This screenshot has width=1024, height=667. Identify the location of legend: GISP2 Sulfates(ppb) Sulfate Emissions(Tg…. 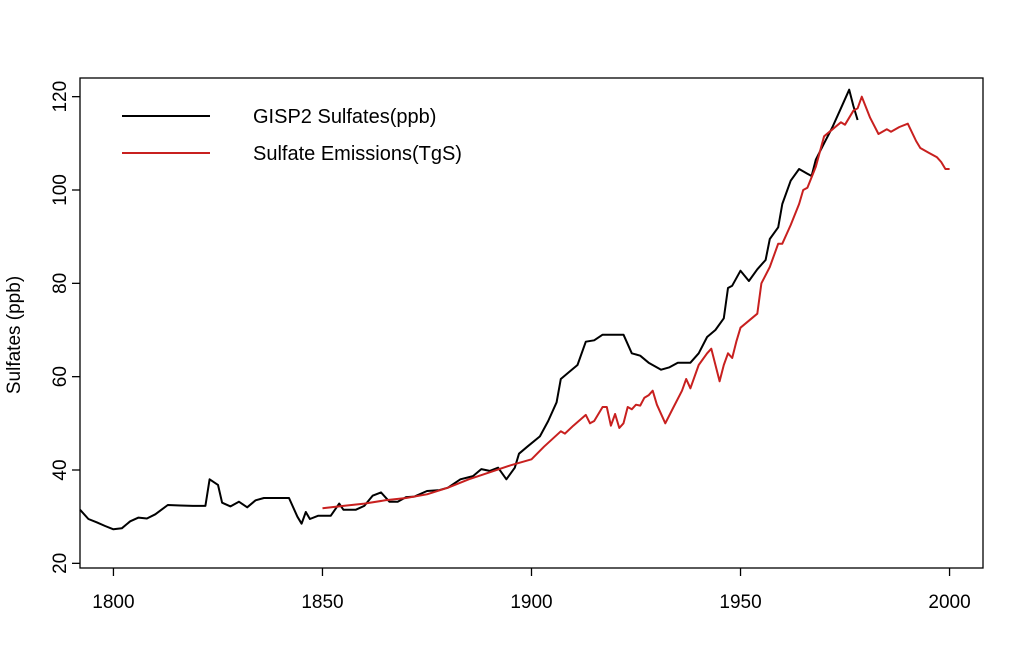
(292, 135).